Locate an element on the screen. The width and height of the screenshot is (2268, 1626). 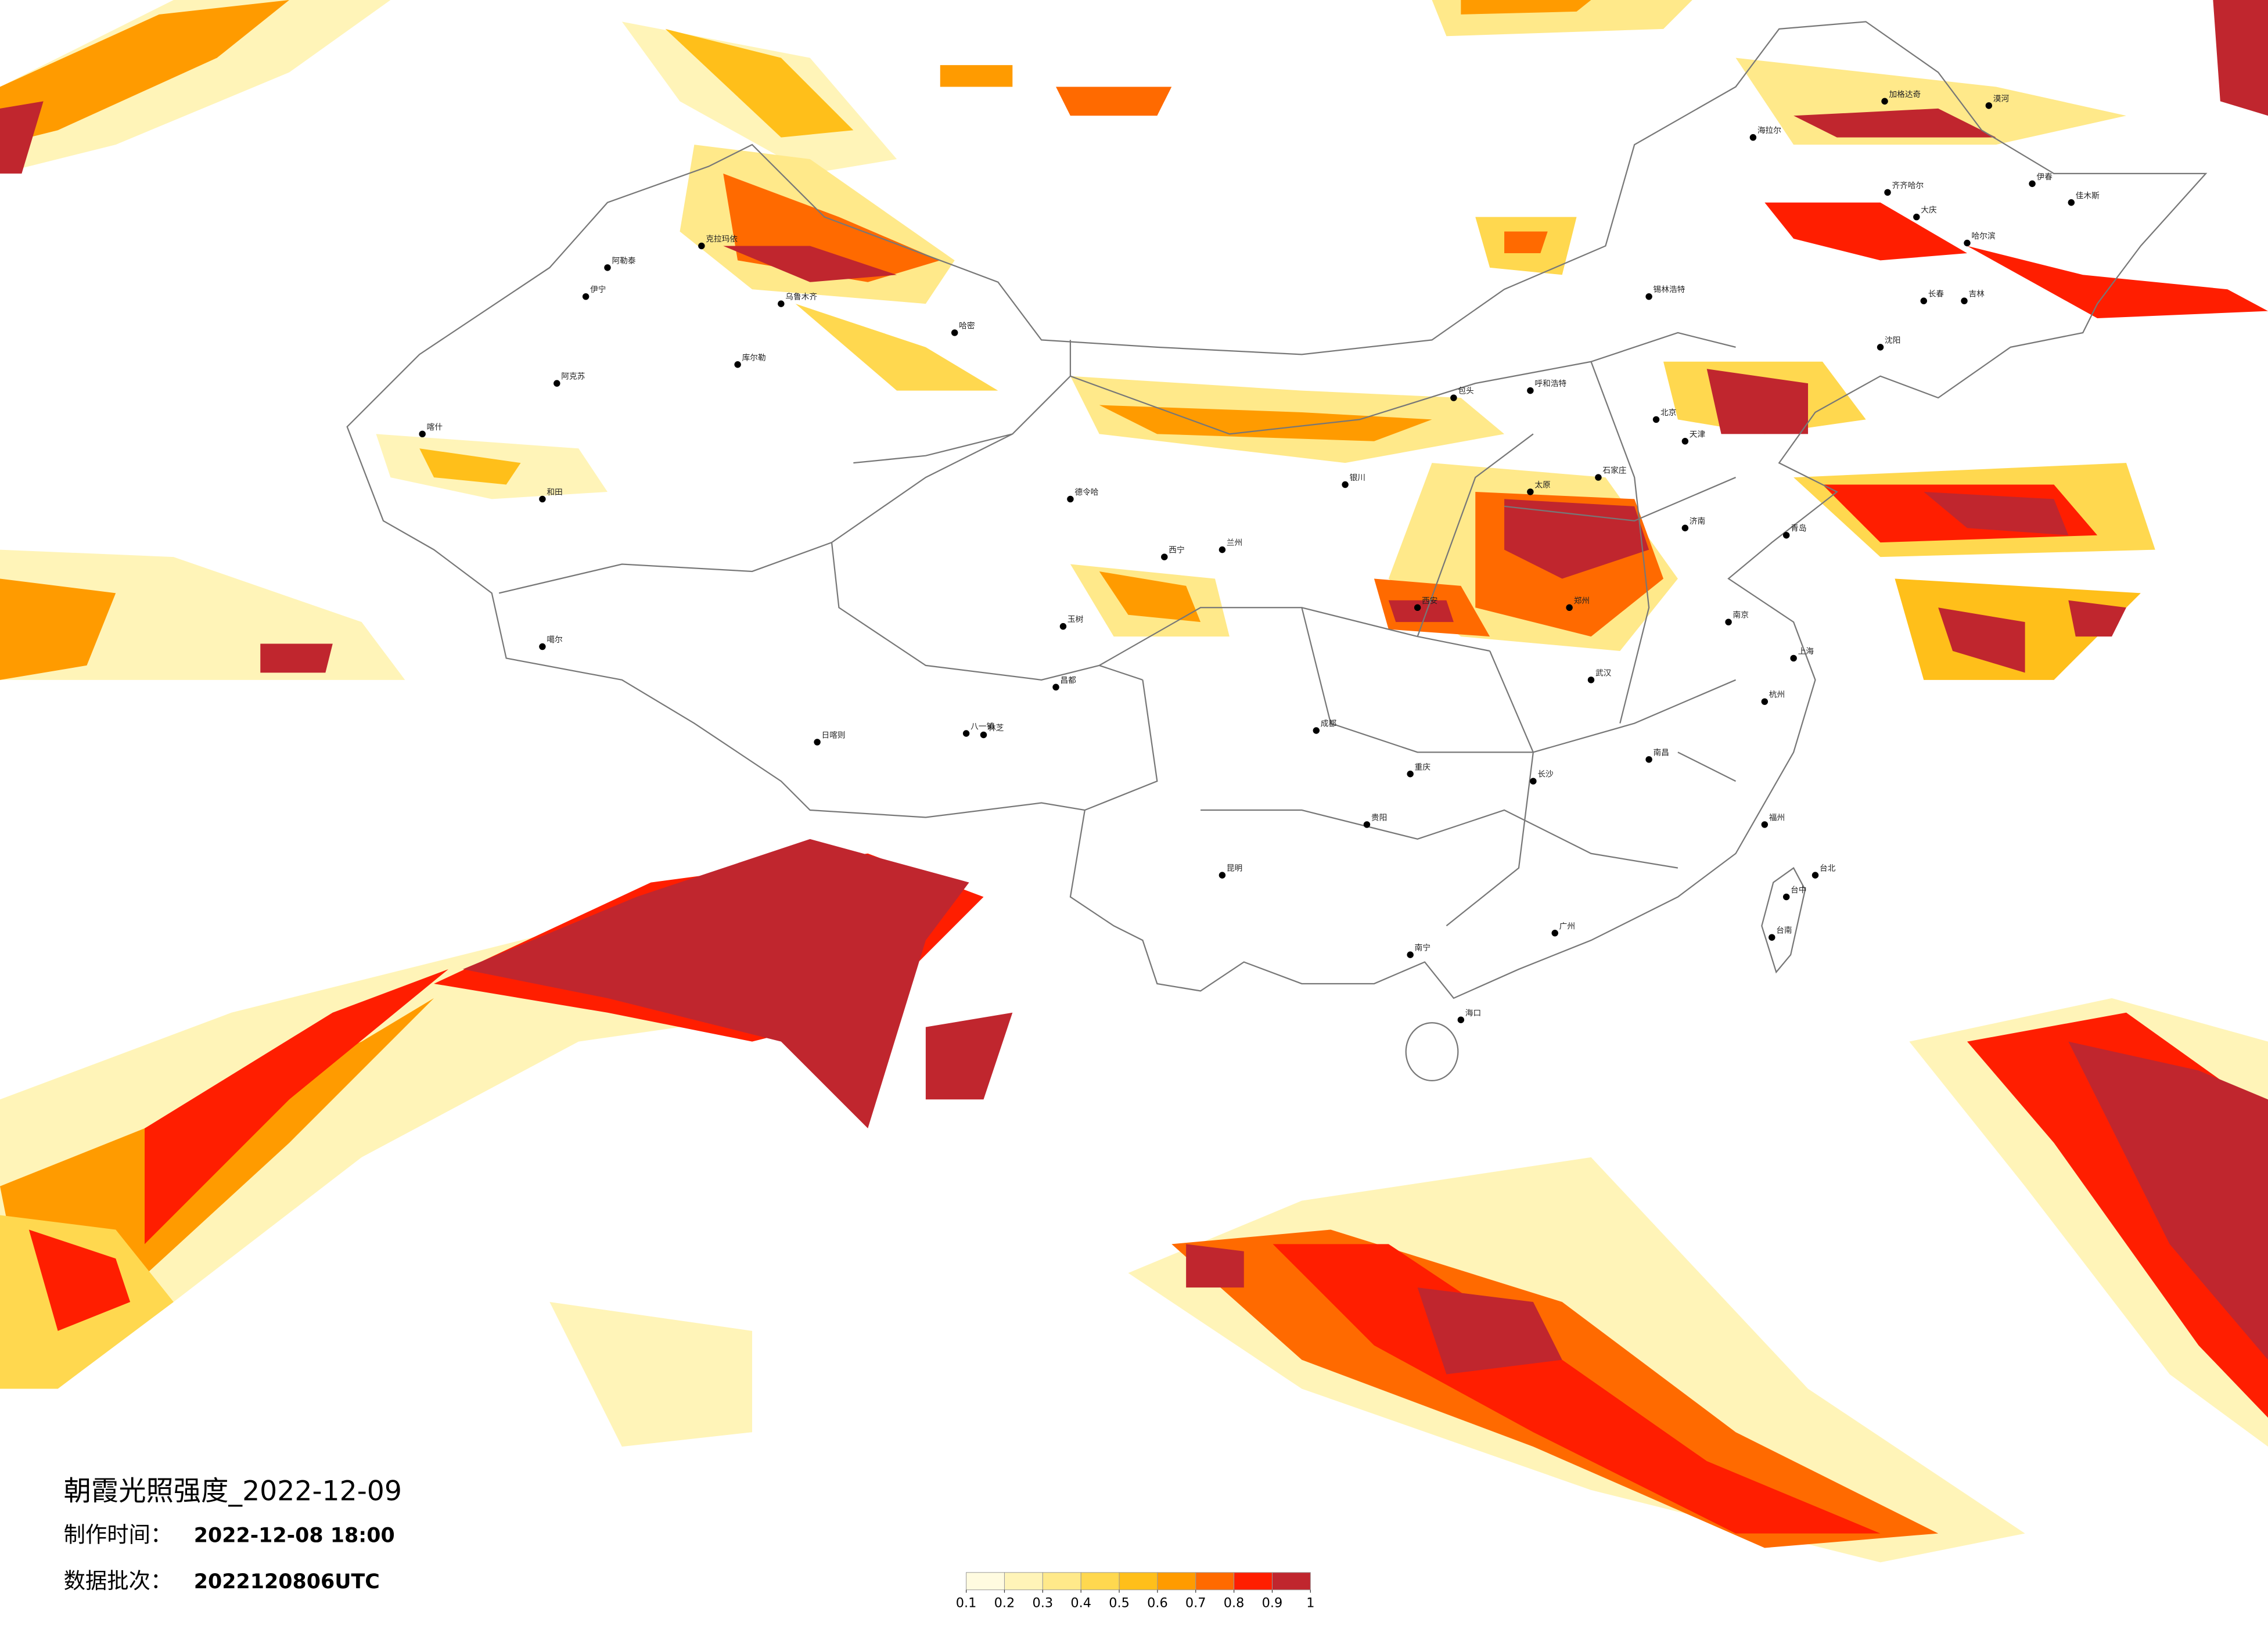
city-label: 太原 is located at coordinates (1542, 485).